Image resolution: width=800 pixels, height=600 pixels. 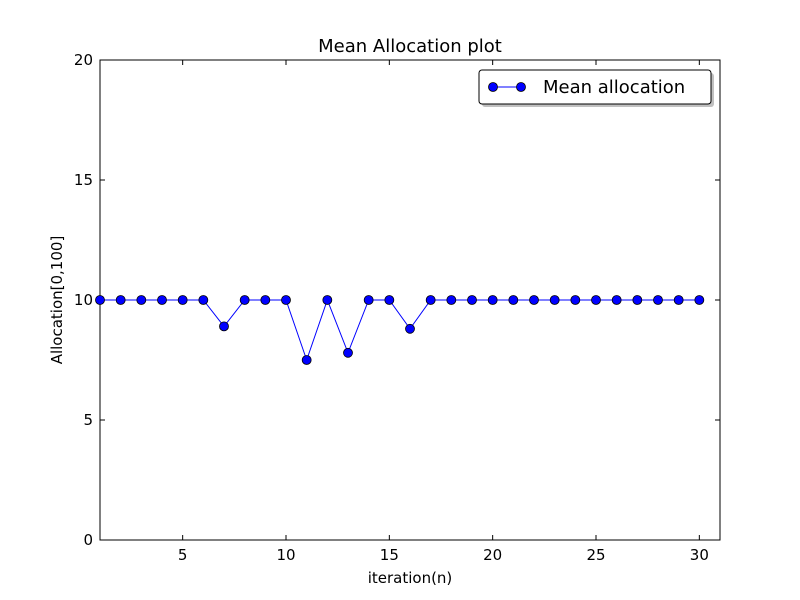 What do you see at coordinates (410, 578) in the screenshot?
I see `x-axis-label: iteration(n)` at bounding box center [410, 578].